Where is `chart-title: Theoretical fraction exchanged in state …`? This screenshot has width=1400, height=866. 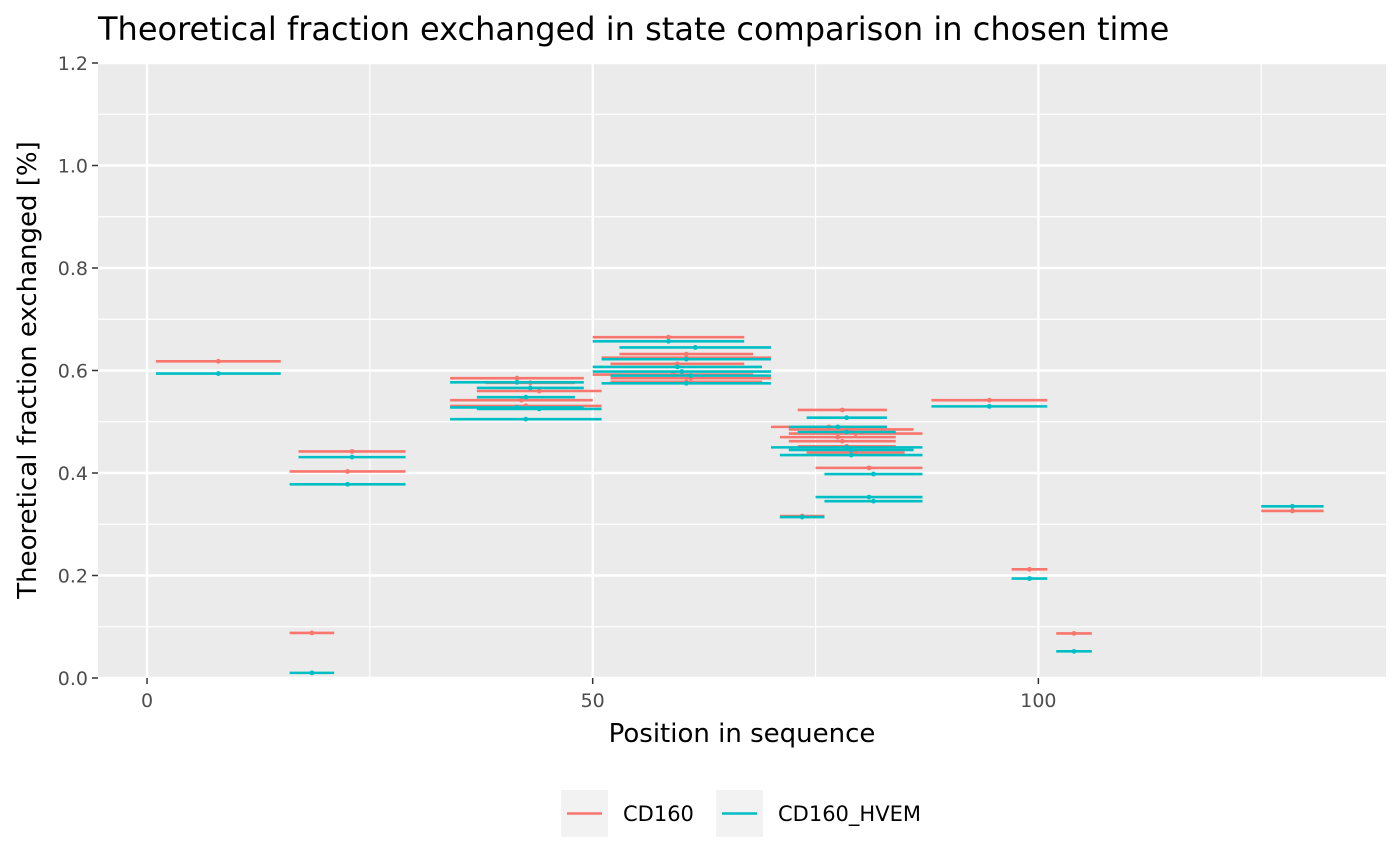
chart-title: Theoretical fraction exchanged in state … is located at coordinates (633, 29).